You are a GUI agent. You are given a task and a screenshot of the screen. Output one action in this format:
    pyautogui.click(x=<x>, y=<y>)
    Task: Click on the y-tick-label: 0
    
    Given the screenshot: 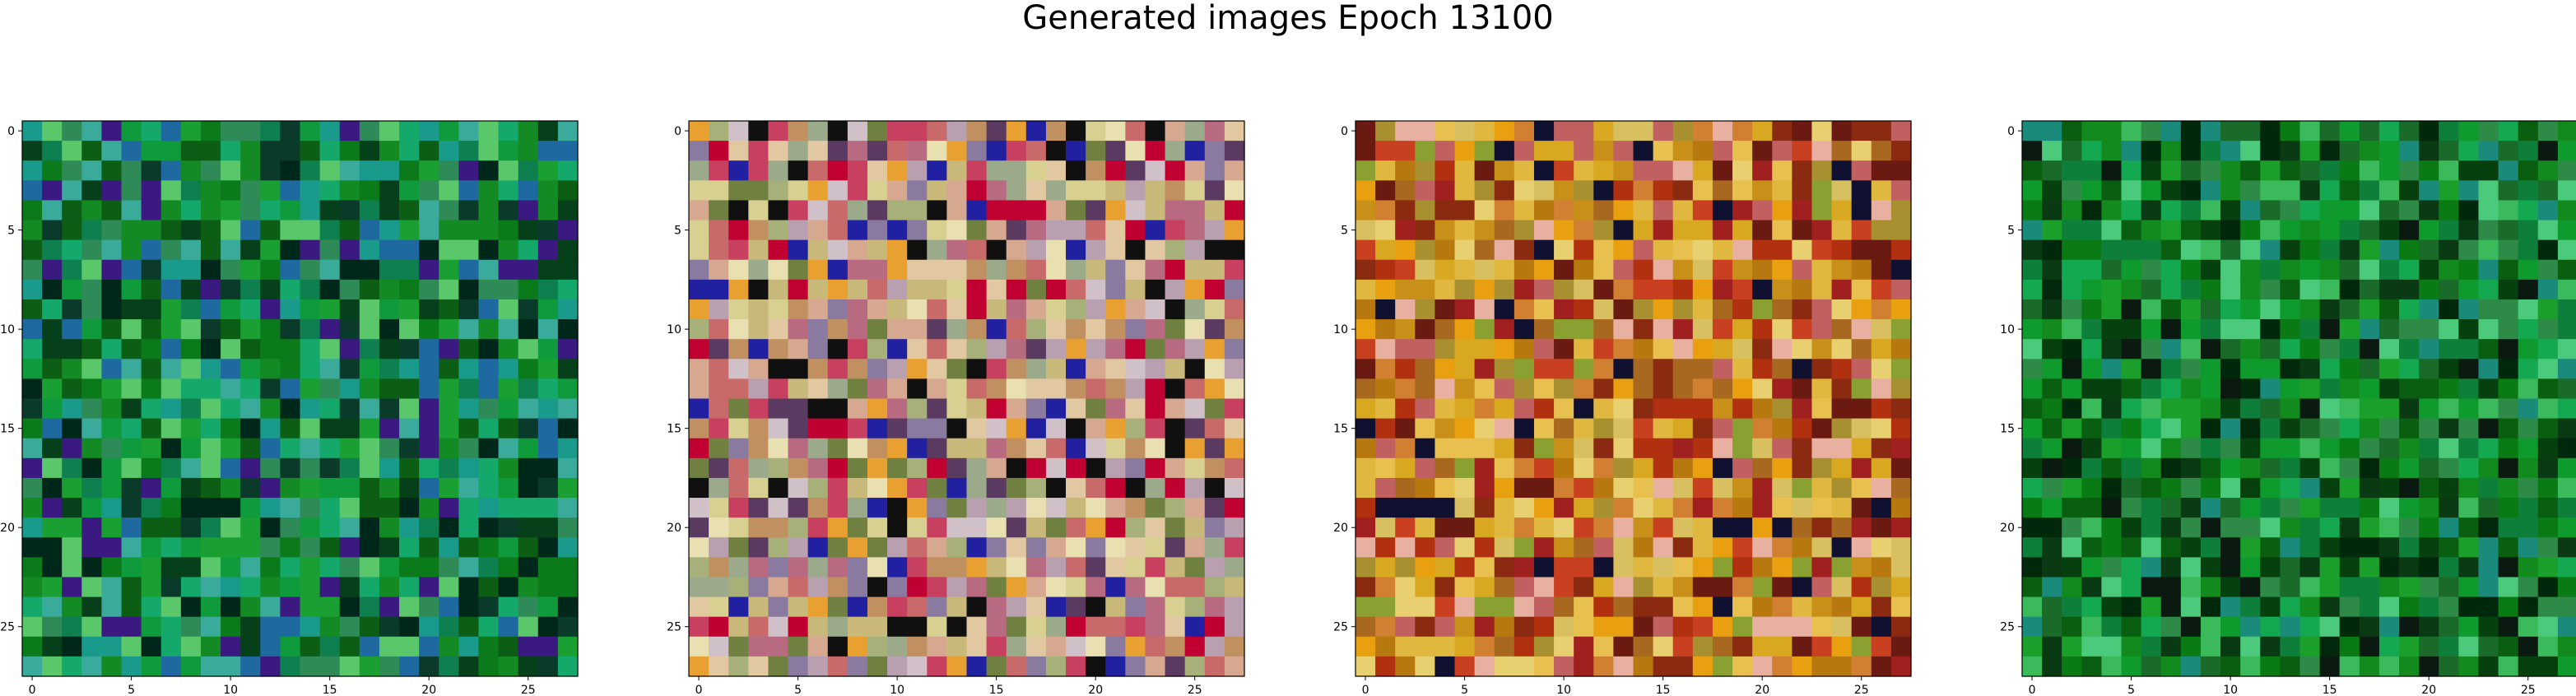 What is the action you would take?
    pyautogui.click(x=1344, y=131)
    